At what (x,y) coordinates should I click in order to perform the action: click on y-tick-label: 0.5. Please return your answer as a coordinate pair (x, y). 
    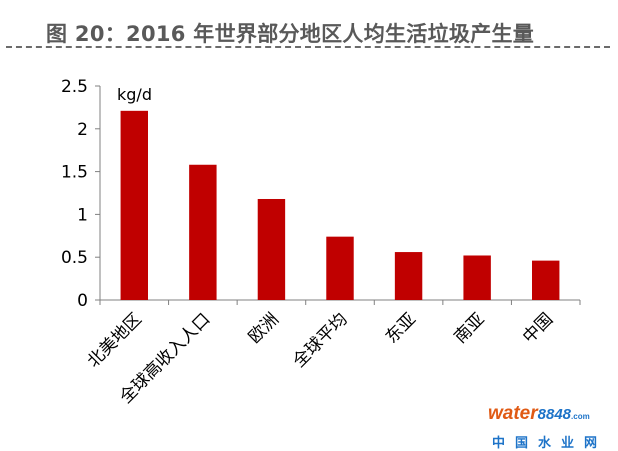
    Looking at the image, I should click on (74, 258).